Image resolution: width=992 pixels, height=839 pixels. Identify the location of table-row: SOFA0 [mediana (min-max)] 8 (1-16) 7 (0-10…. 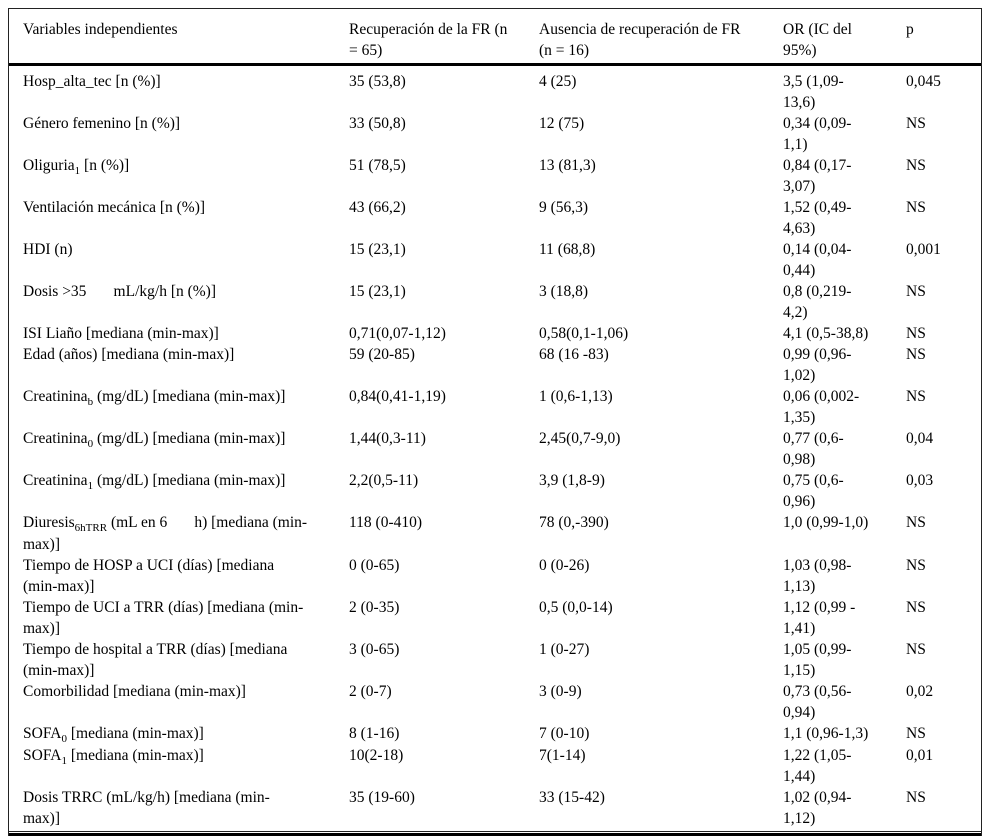
(495, 734).